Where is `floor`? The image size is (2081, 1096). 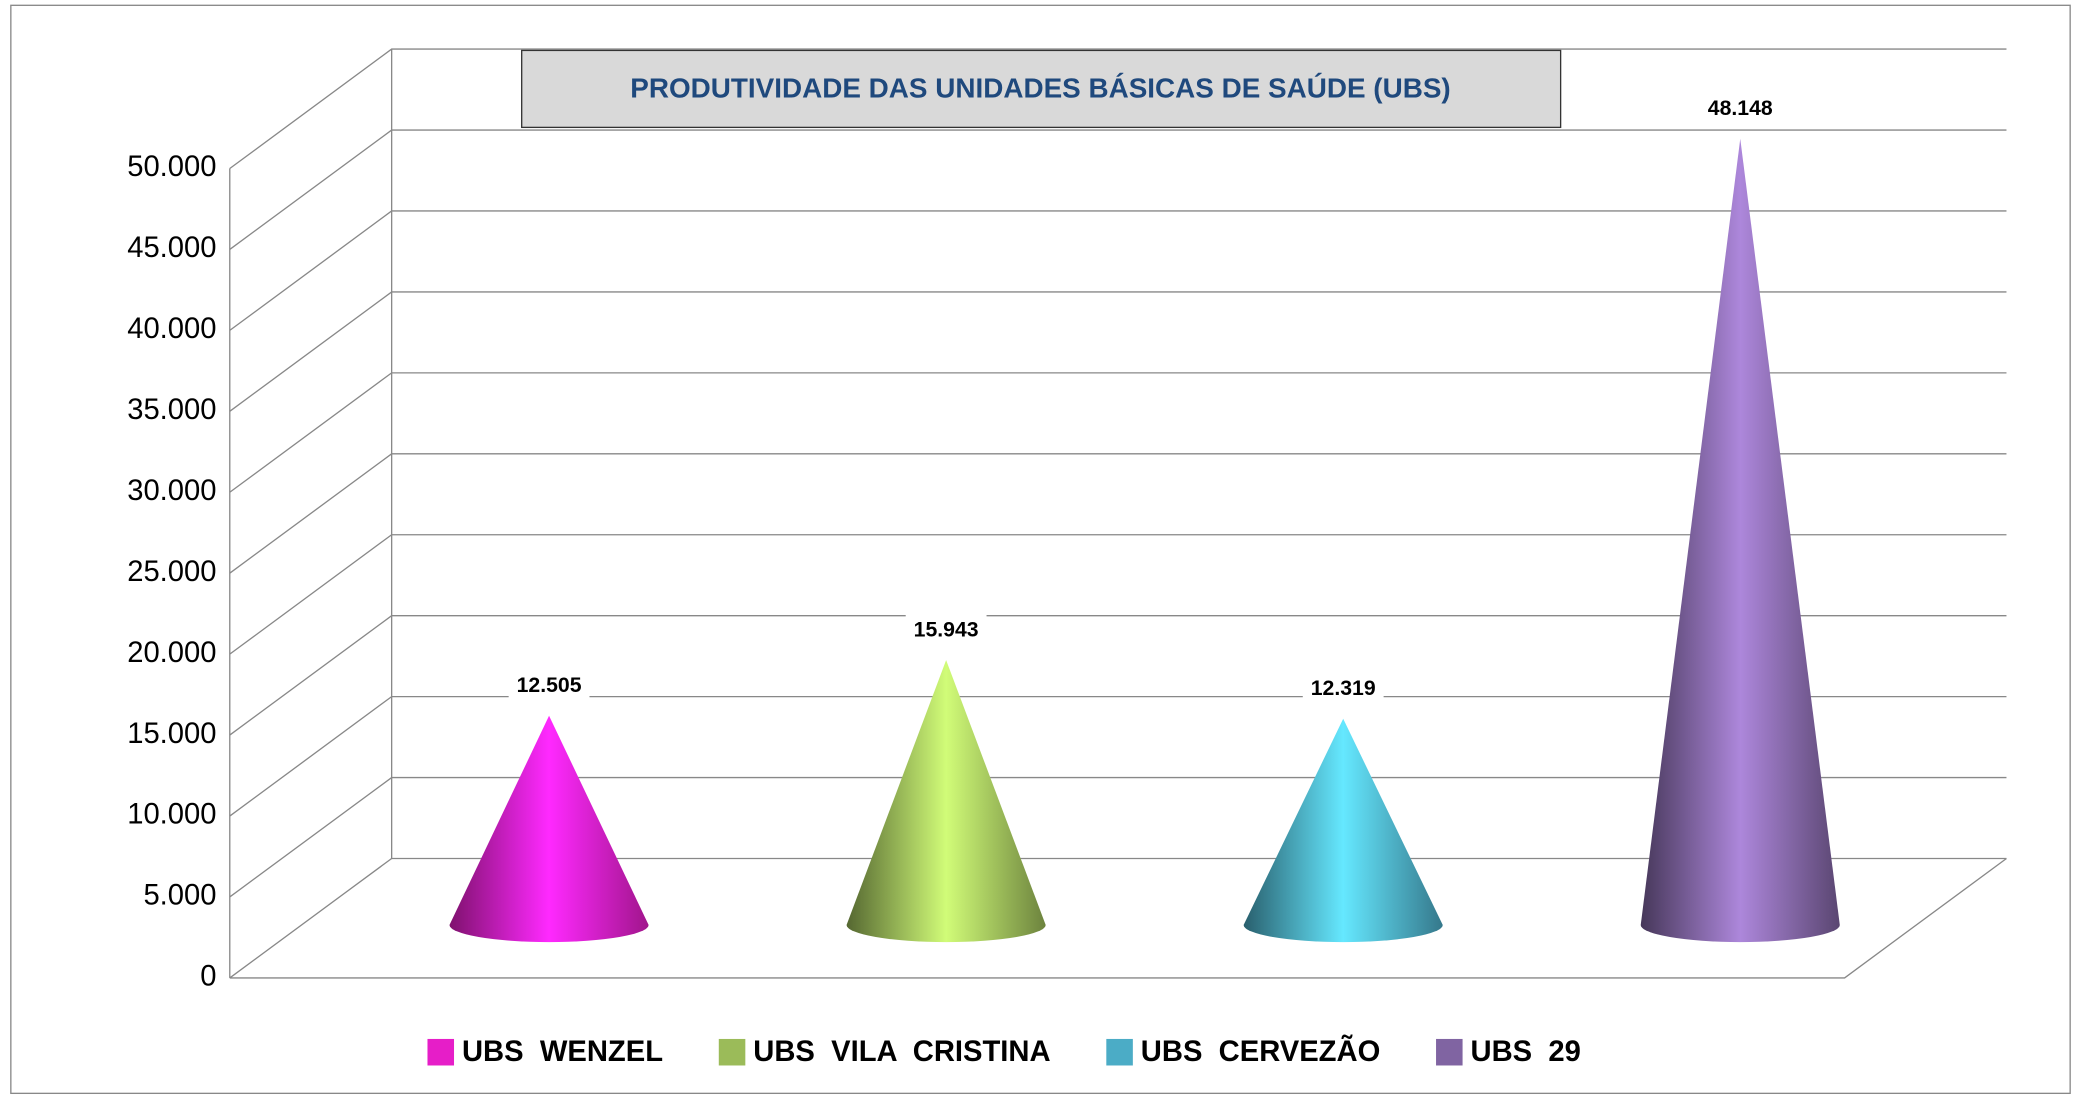
floor is located at coordinates (1118, 918).